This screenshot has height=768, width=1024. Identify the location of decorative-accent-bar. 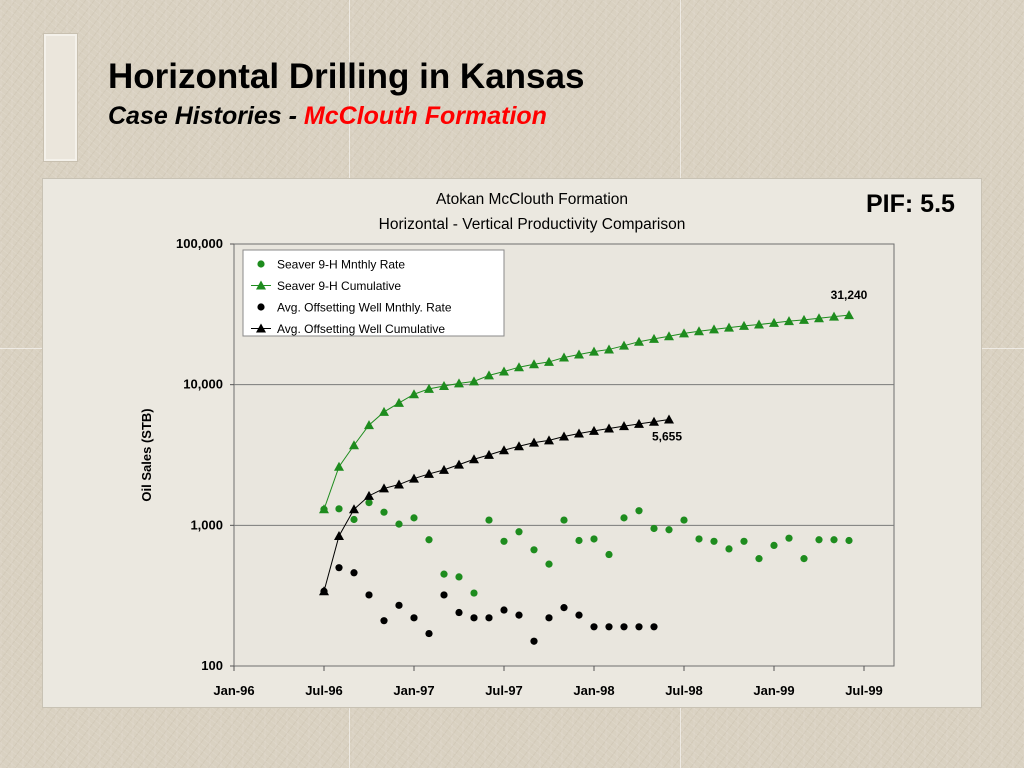
(60, 97).